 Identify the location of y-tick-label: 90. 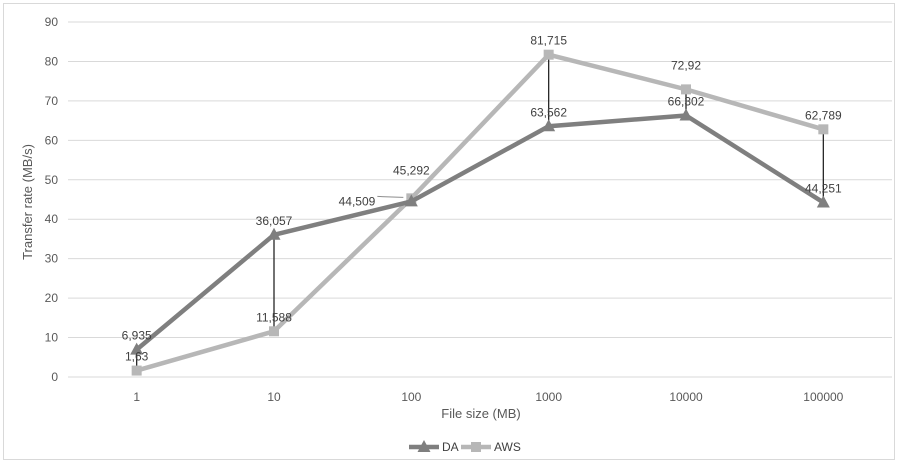
(52, 22).